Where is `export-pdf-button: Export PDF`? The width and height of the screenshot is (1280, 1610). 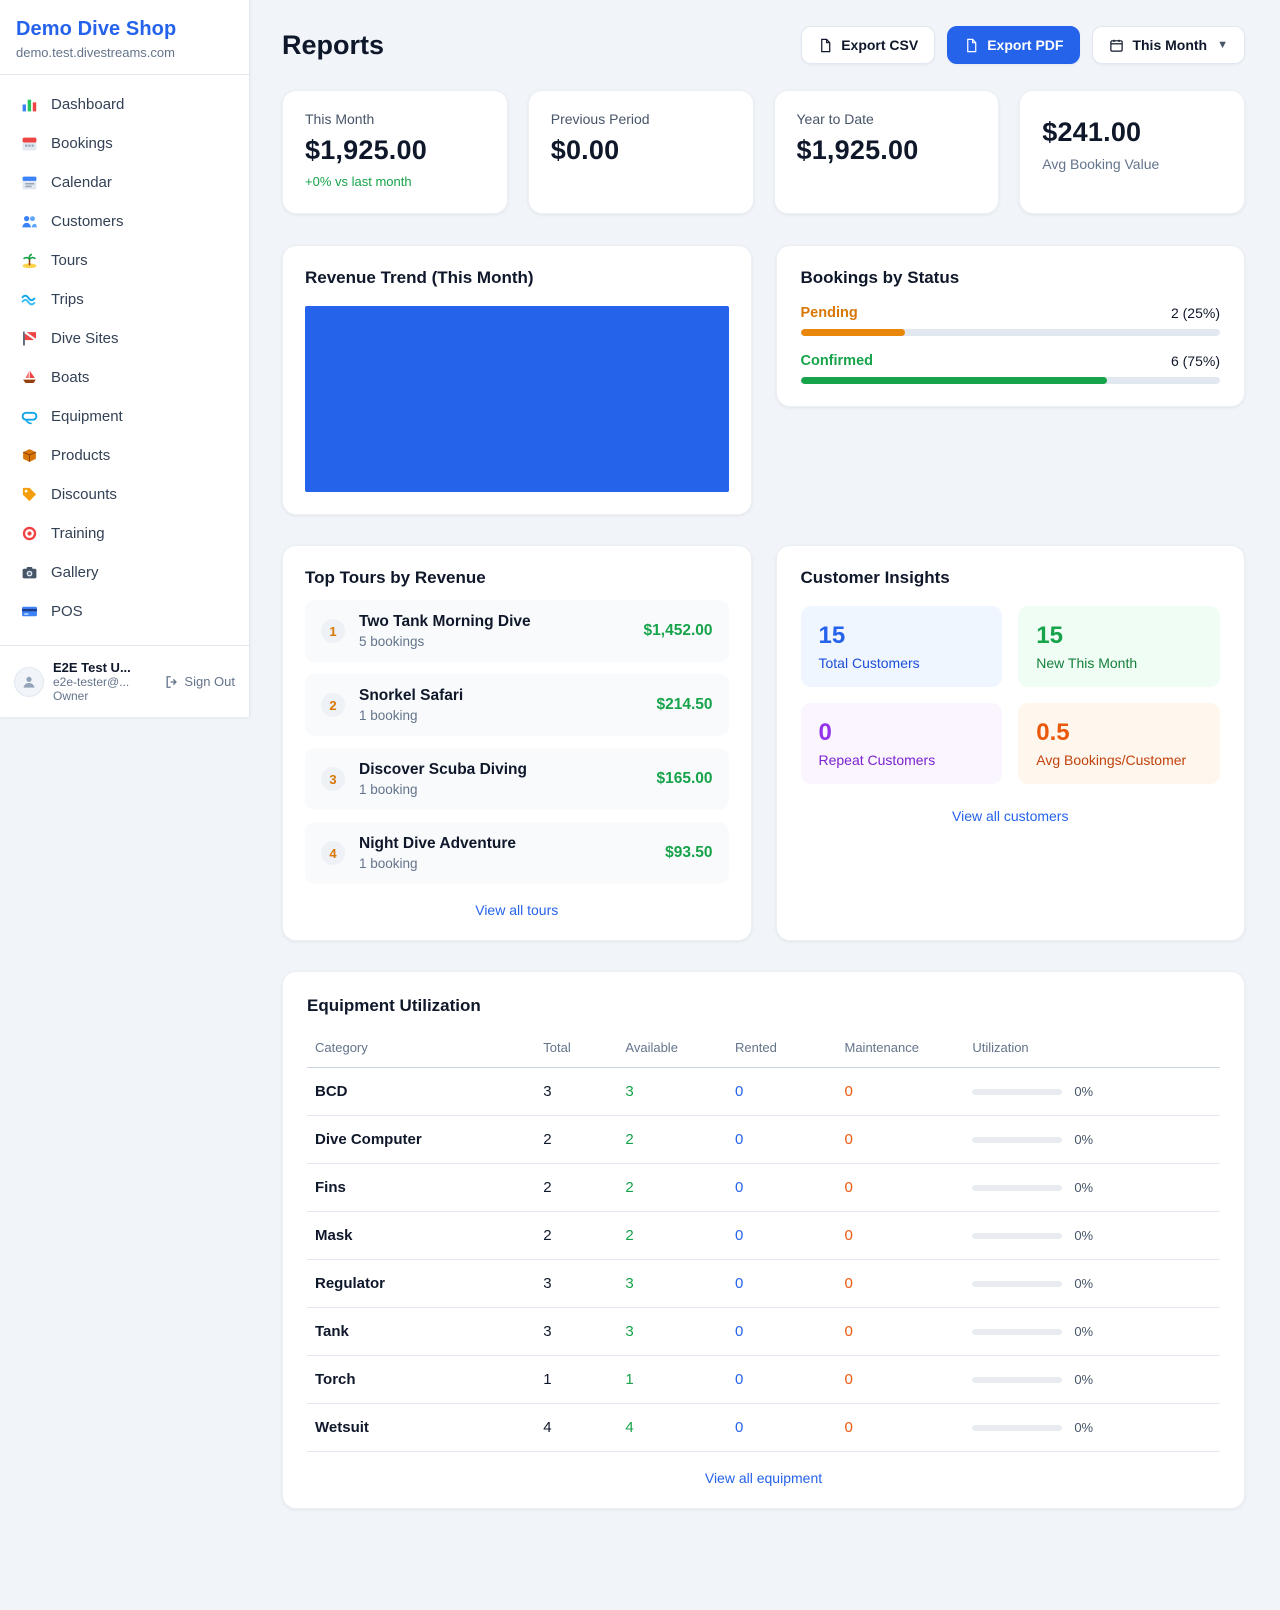
export-pdf-button: Export PDF is located at coordinates (1014, 45).